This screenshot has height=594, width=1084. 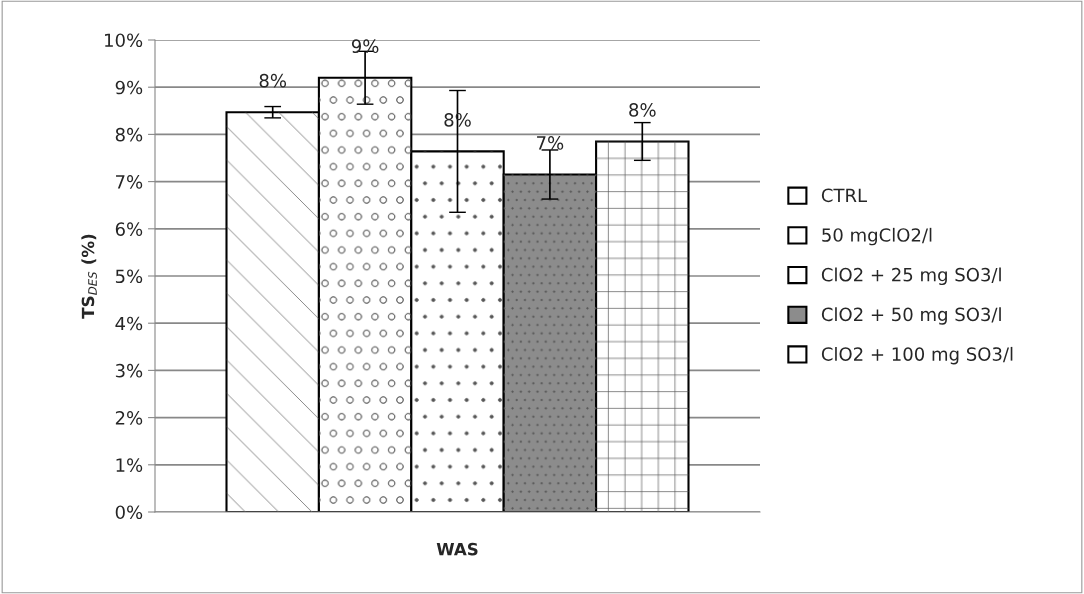 I want to click on y-tick-label: 8%, so click(x=129, y=134).